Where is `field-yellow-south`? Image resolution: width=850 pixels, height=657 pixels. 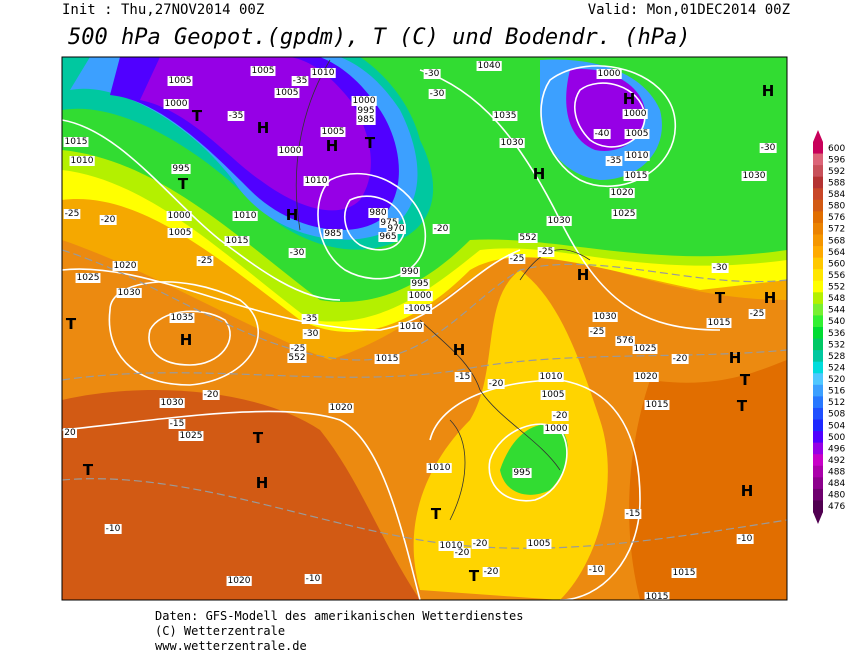
field-yellow-south is located at coordinates (510, 435).